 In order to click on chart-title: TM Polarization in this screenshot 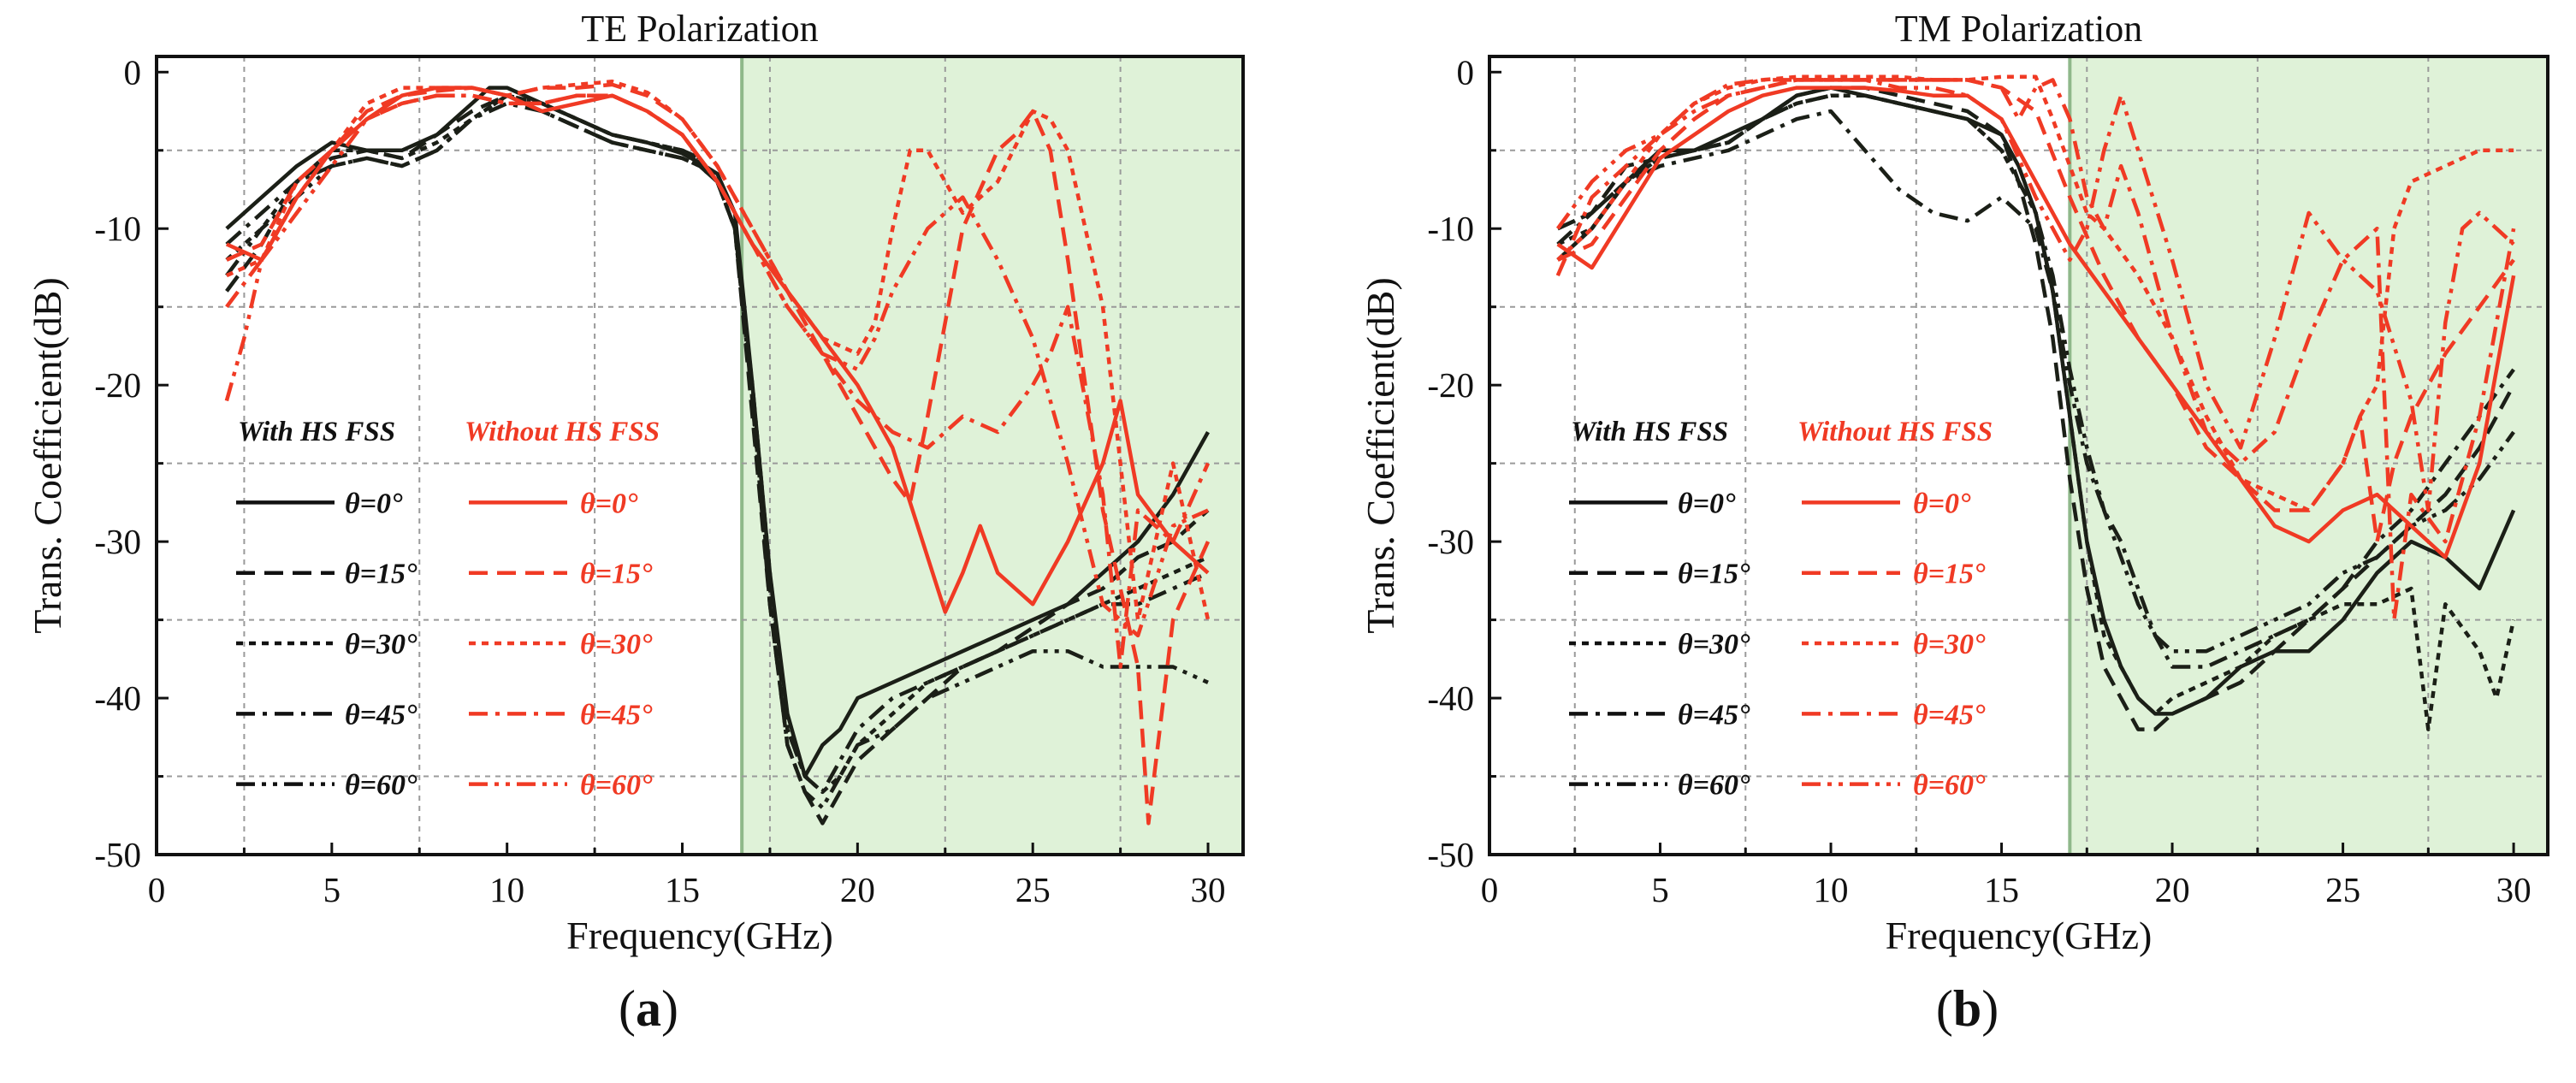, I will do `click(2019, 29)`.